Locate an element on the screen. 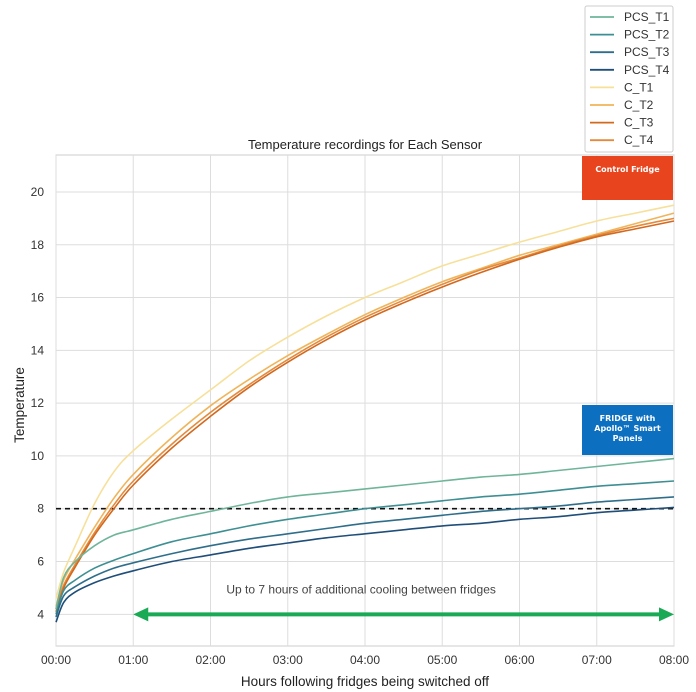 Image resolution: width=696 pixels, height=692 pixels. legend-label: C_T1 is located at coordinates (639, 87).